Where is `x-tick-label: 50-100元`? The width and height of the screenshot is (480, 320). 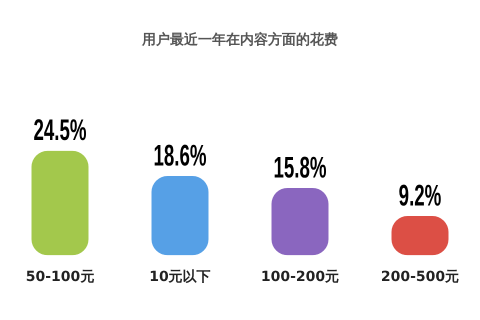 x-tick-label: 50-100元 is located at coordinates (60, 277).